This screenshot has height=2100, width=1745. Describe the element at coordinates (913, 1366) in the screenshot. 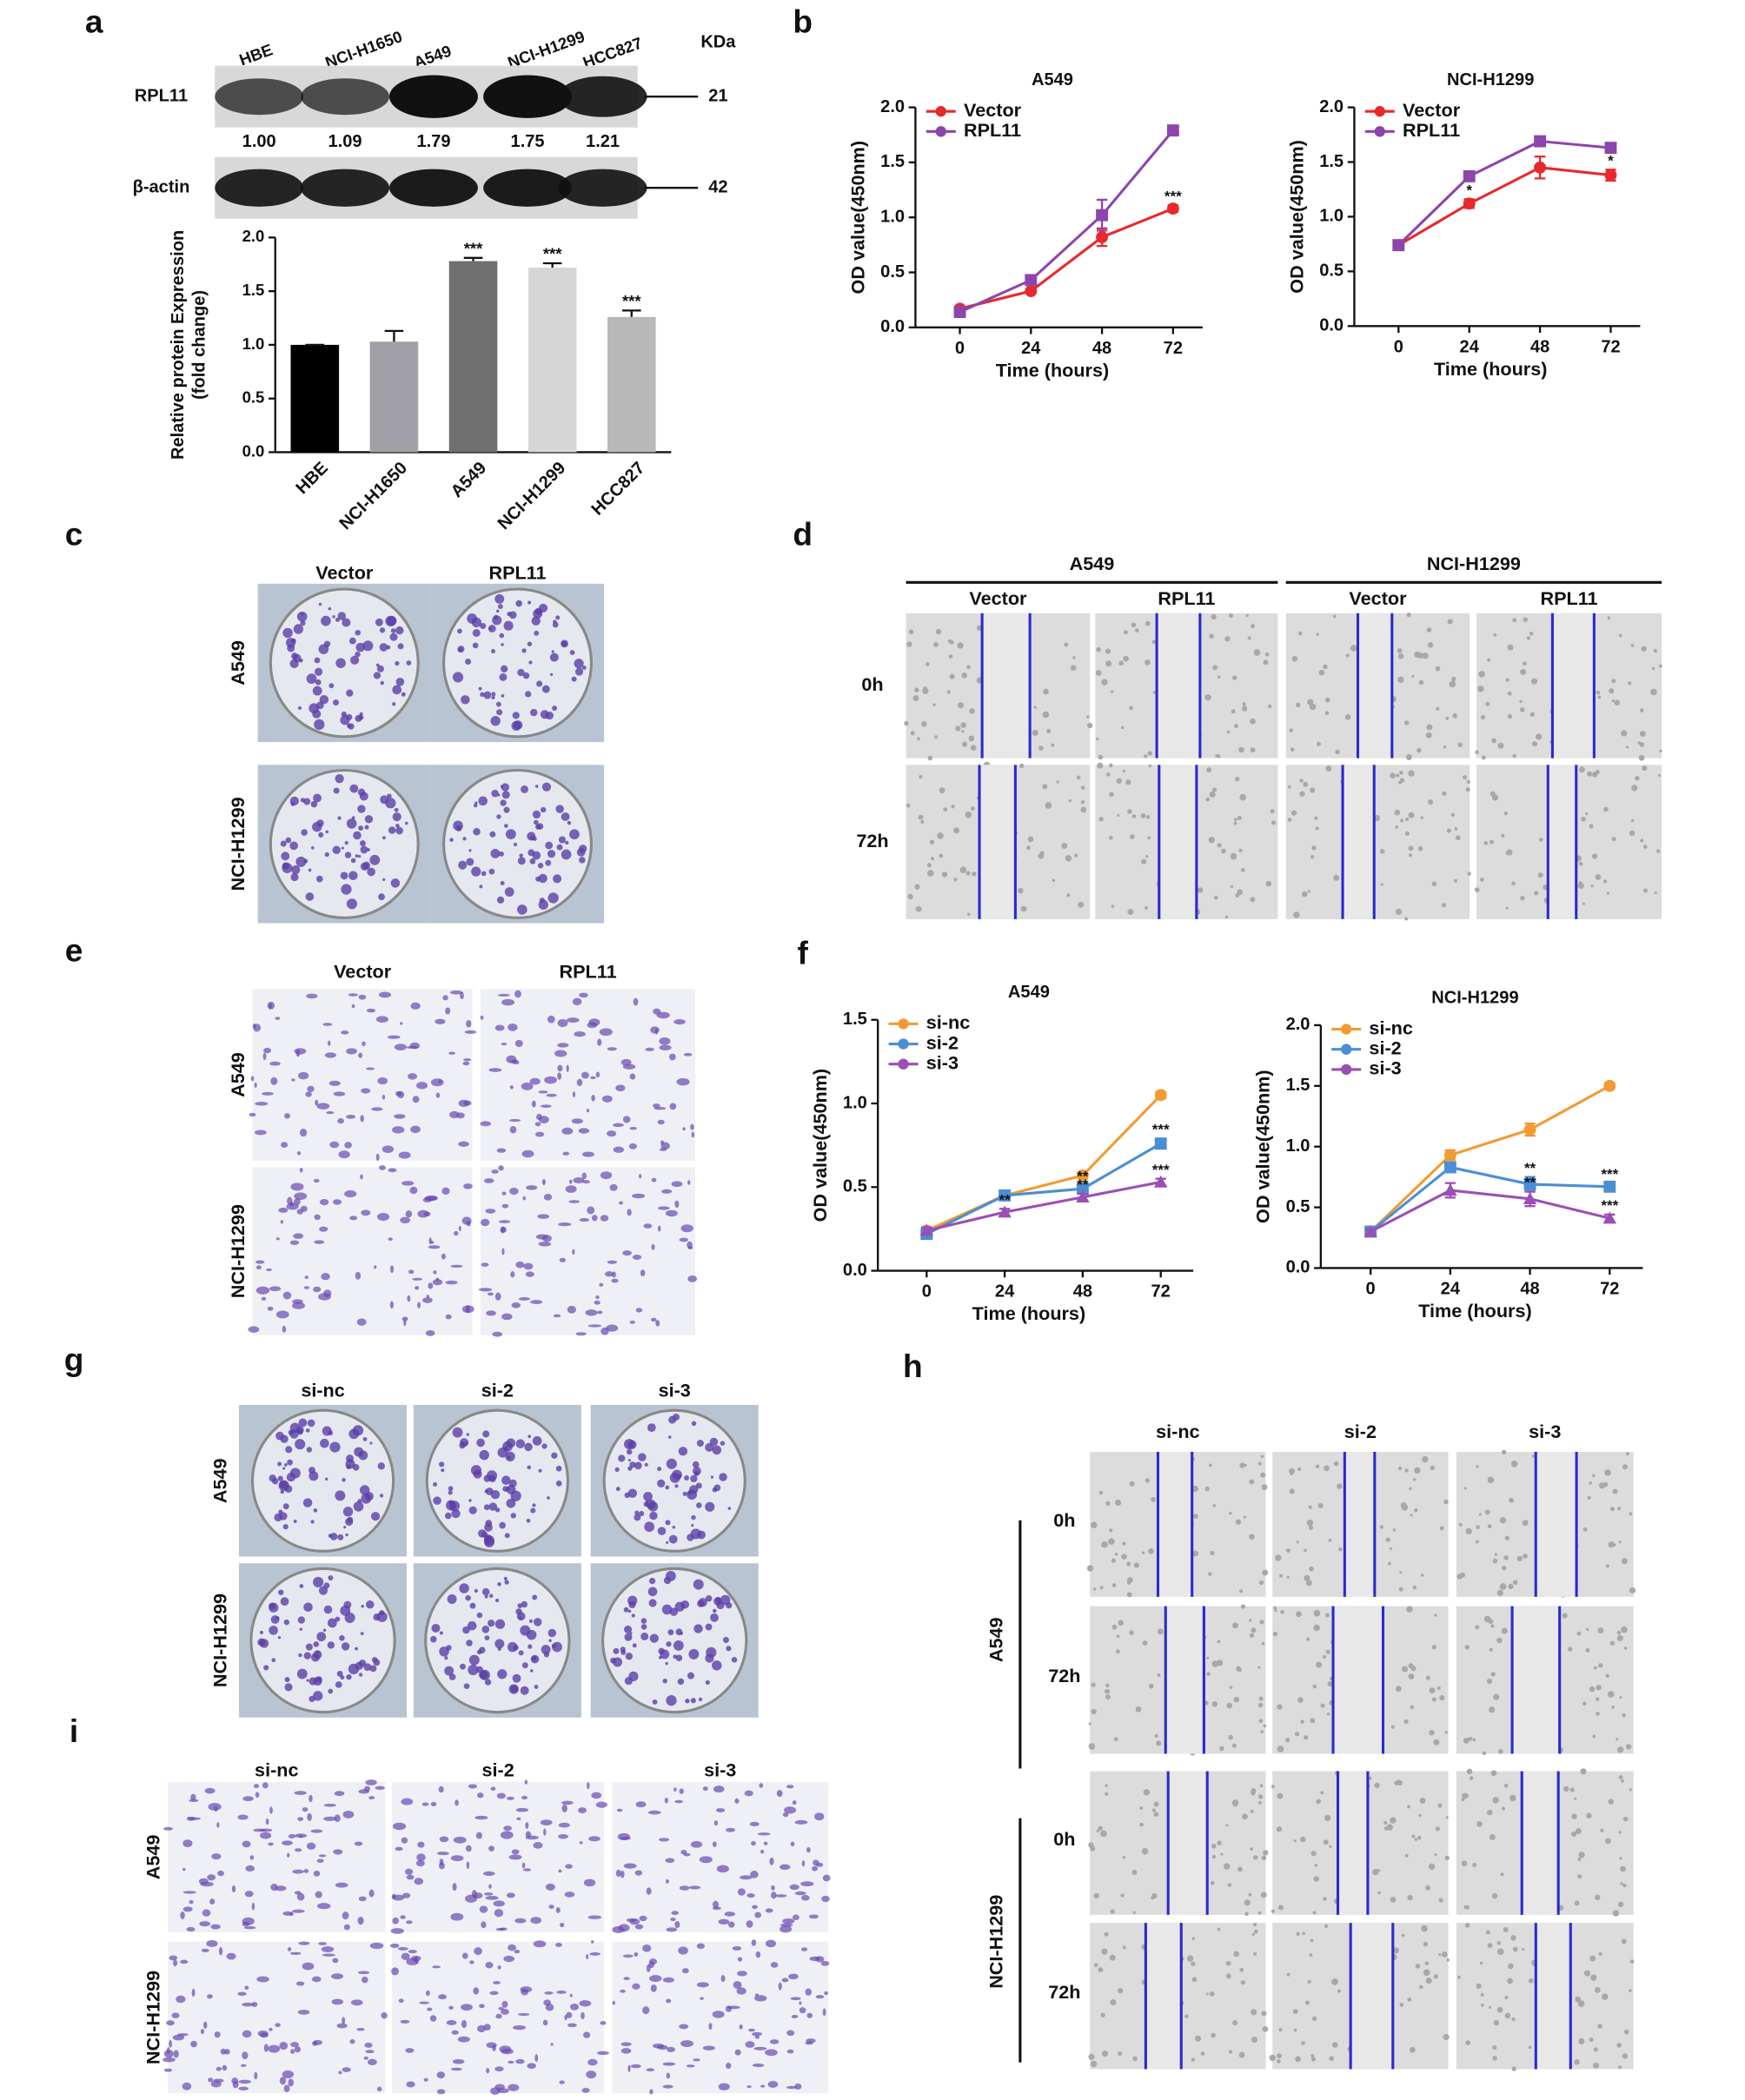

I see `panel-letter: h` at that location.